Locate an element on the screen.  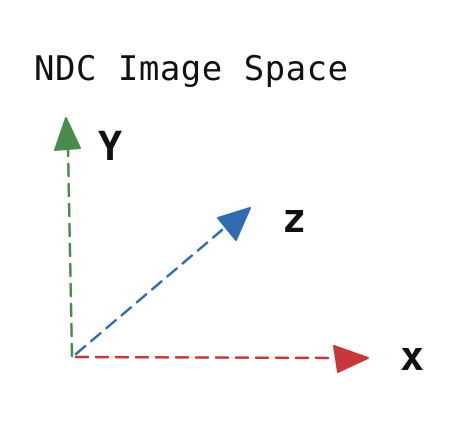
x-axis is located at coordinates (221, 359).